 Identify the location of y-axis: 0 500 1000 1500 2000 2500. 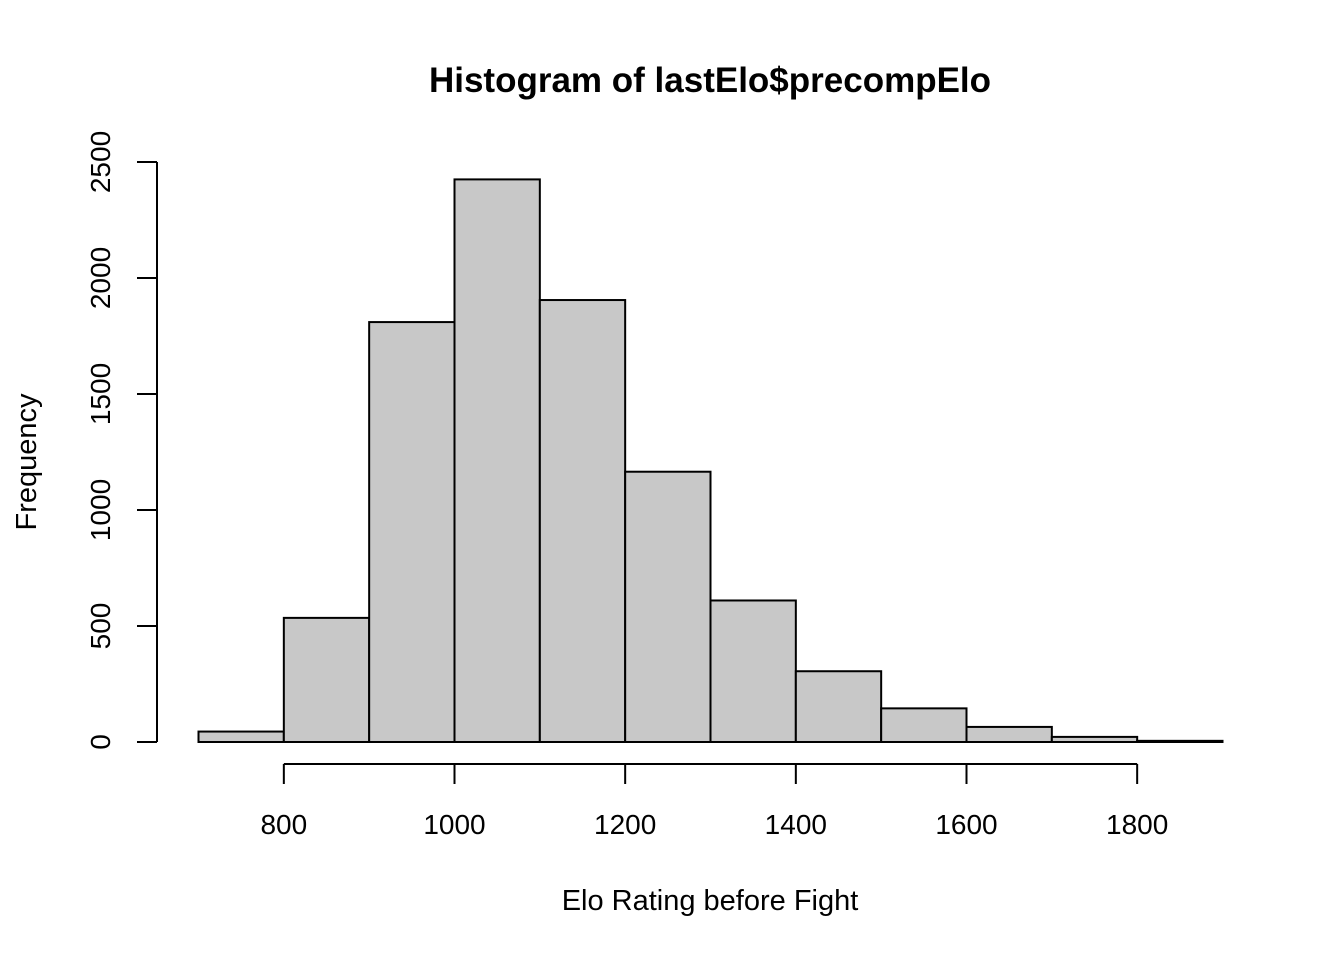
(121, 440).